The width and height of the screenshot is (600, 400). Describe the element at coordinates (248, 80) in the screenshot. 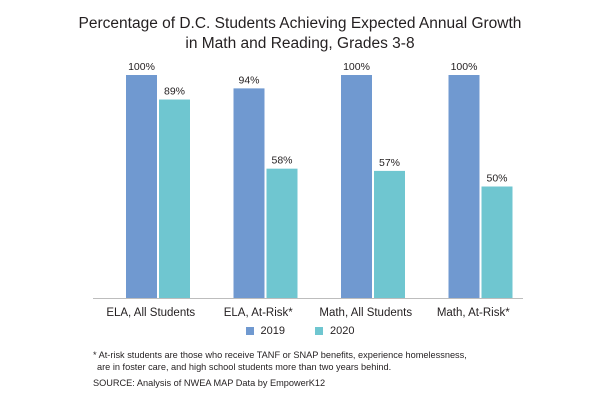

I see `data-label-2019-2: 94%` at that location.